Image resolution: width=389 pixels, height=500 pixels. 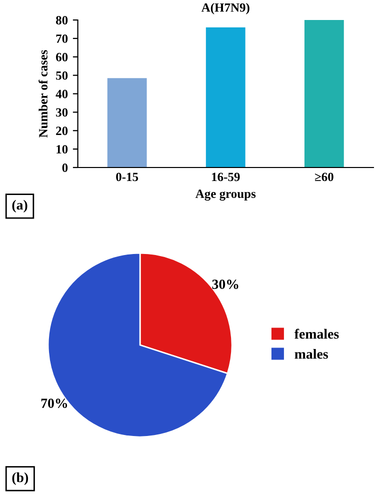 I want to click on chart-title: A(H7N9), so click(x=225, y=8).